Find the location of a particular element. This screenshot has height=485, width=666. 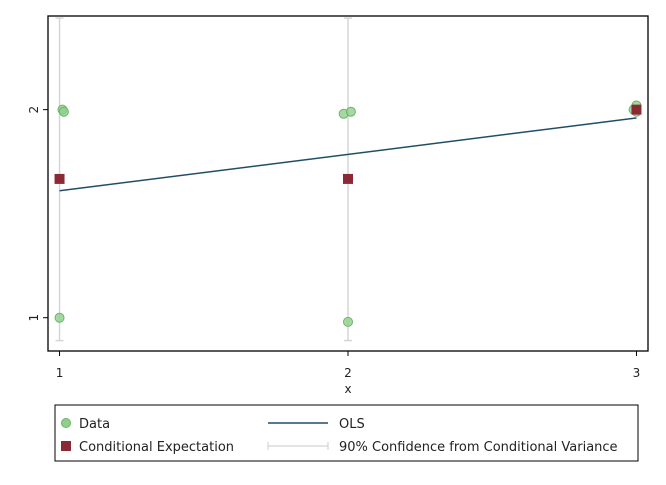

legend-ols-label: OLS is located at coordinates (352, 424).